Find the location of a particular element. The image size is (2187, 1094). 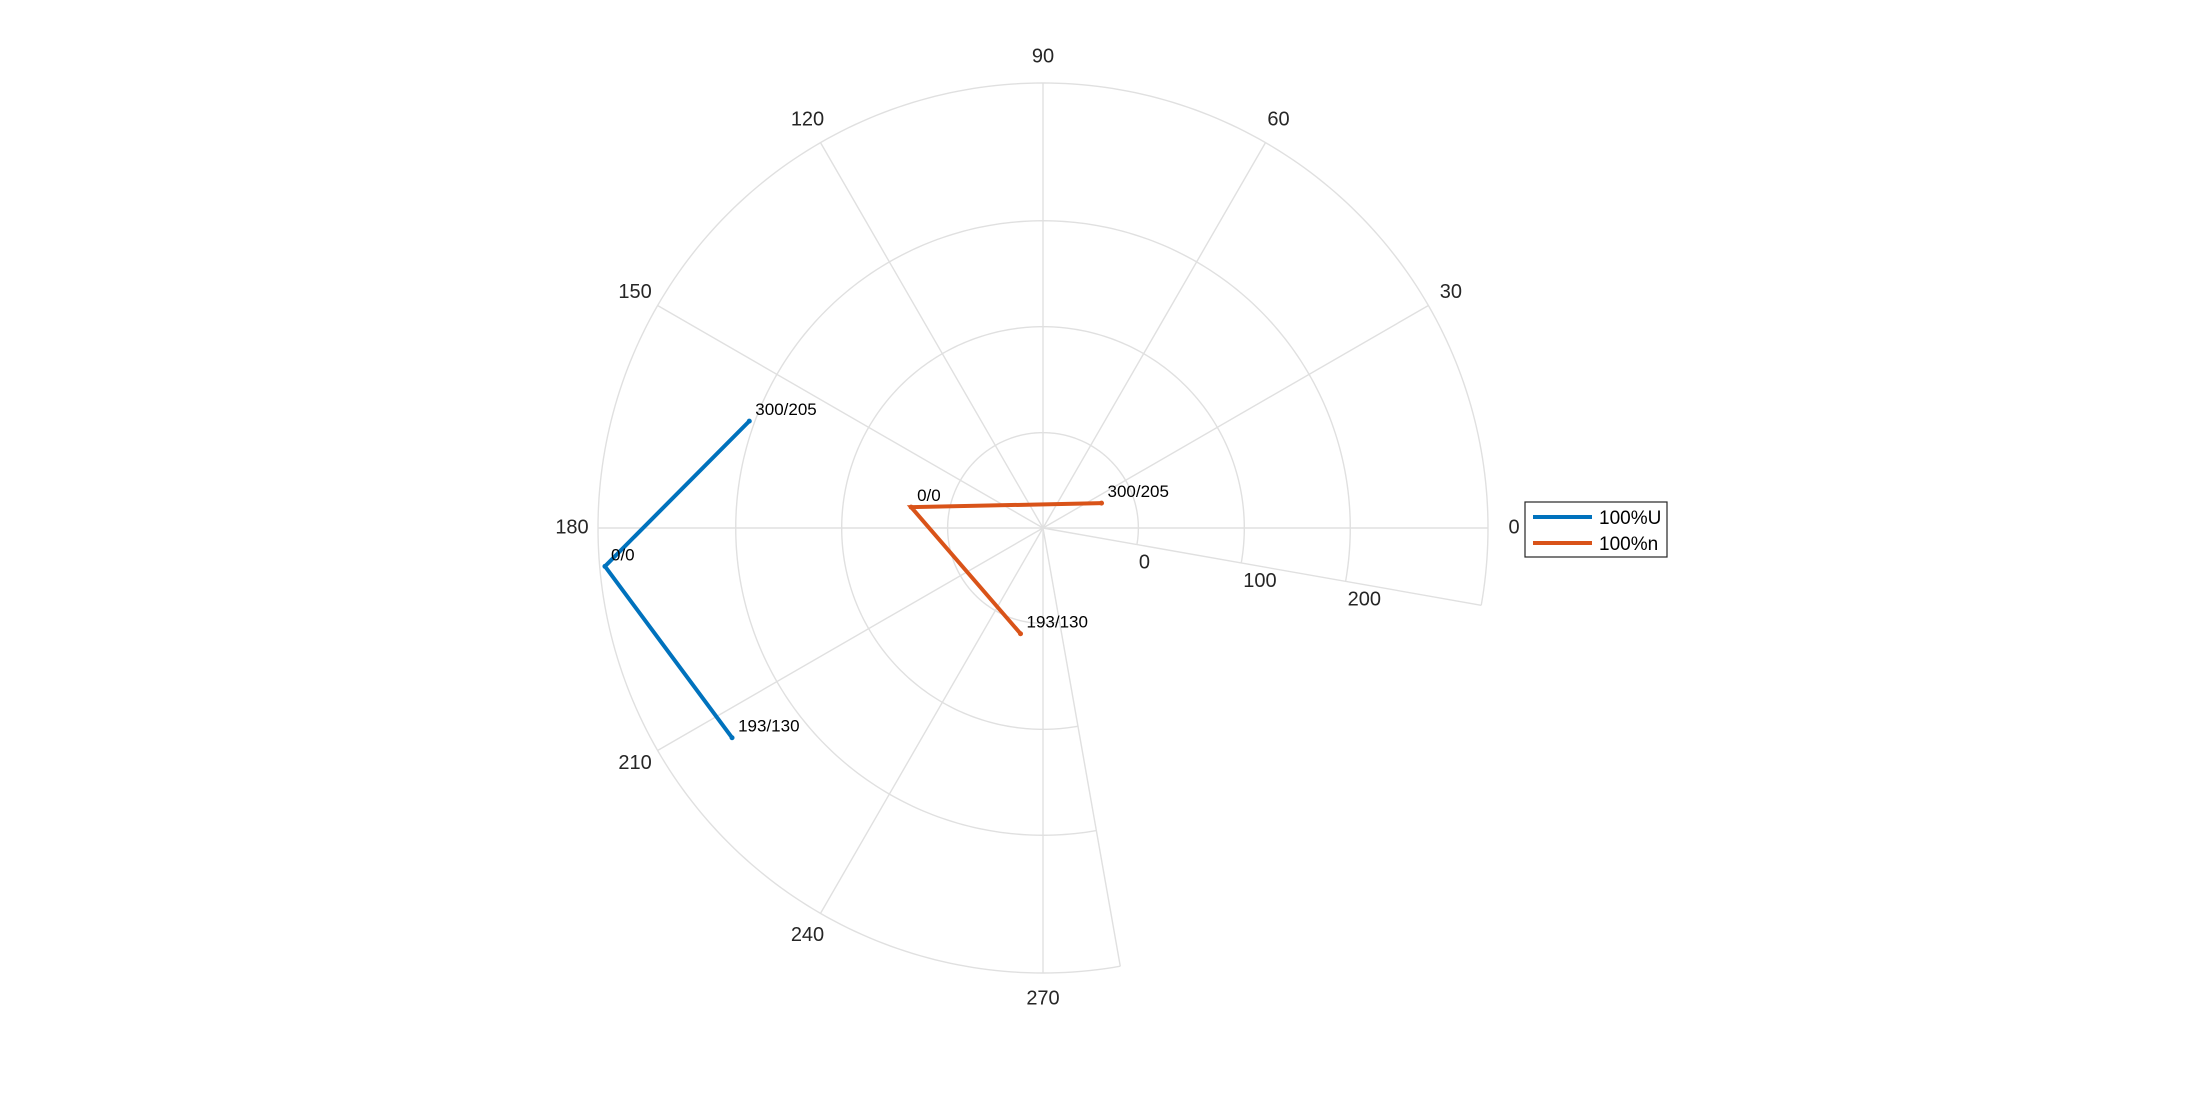

theta-tick-label-240: 240 is located at coordinates (807, 935).